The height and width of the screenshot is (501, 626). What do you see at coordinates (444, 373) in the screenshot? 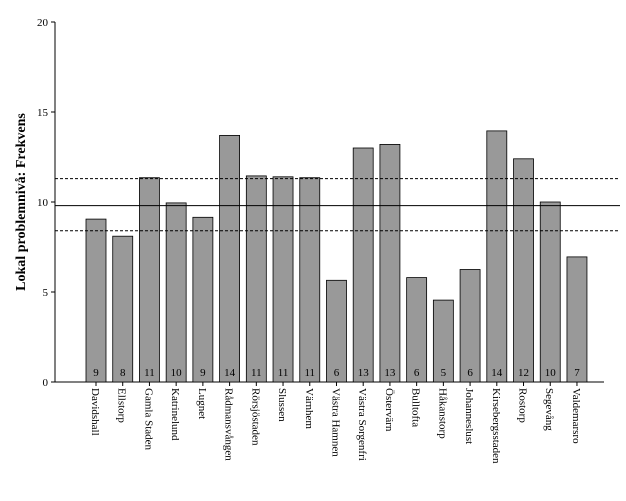
I see `value-label: 5` at bounding box center [444, 373].